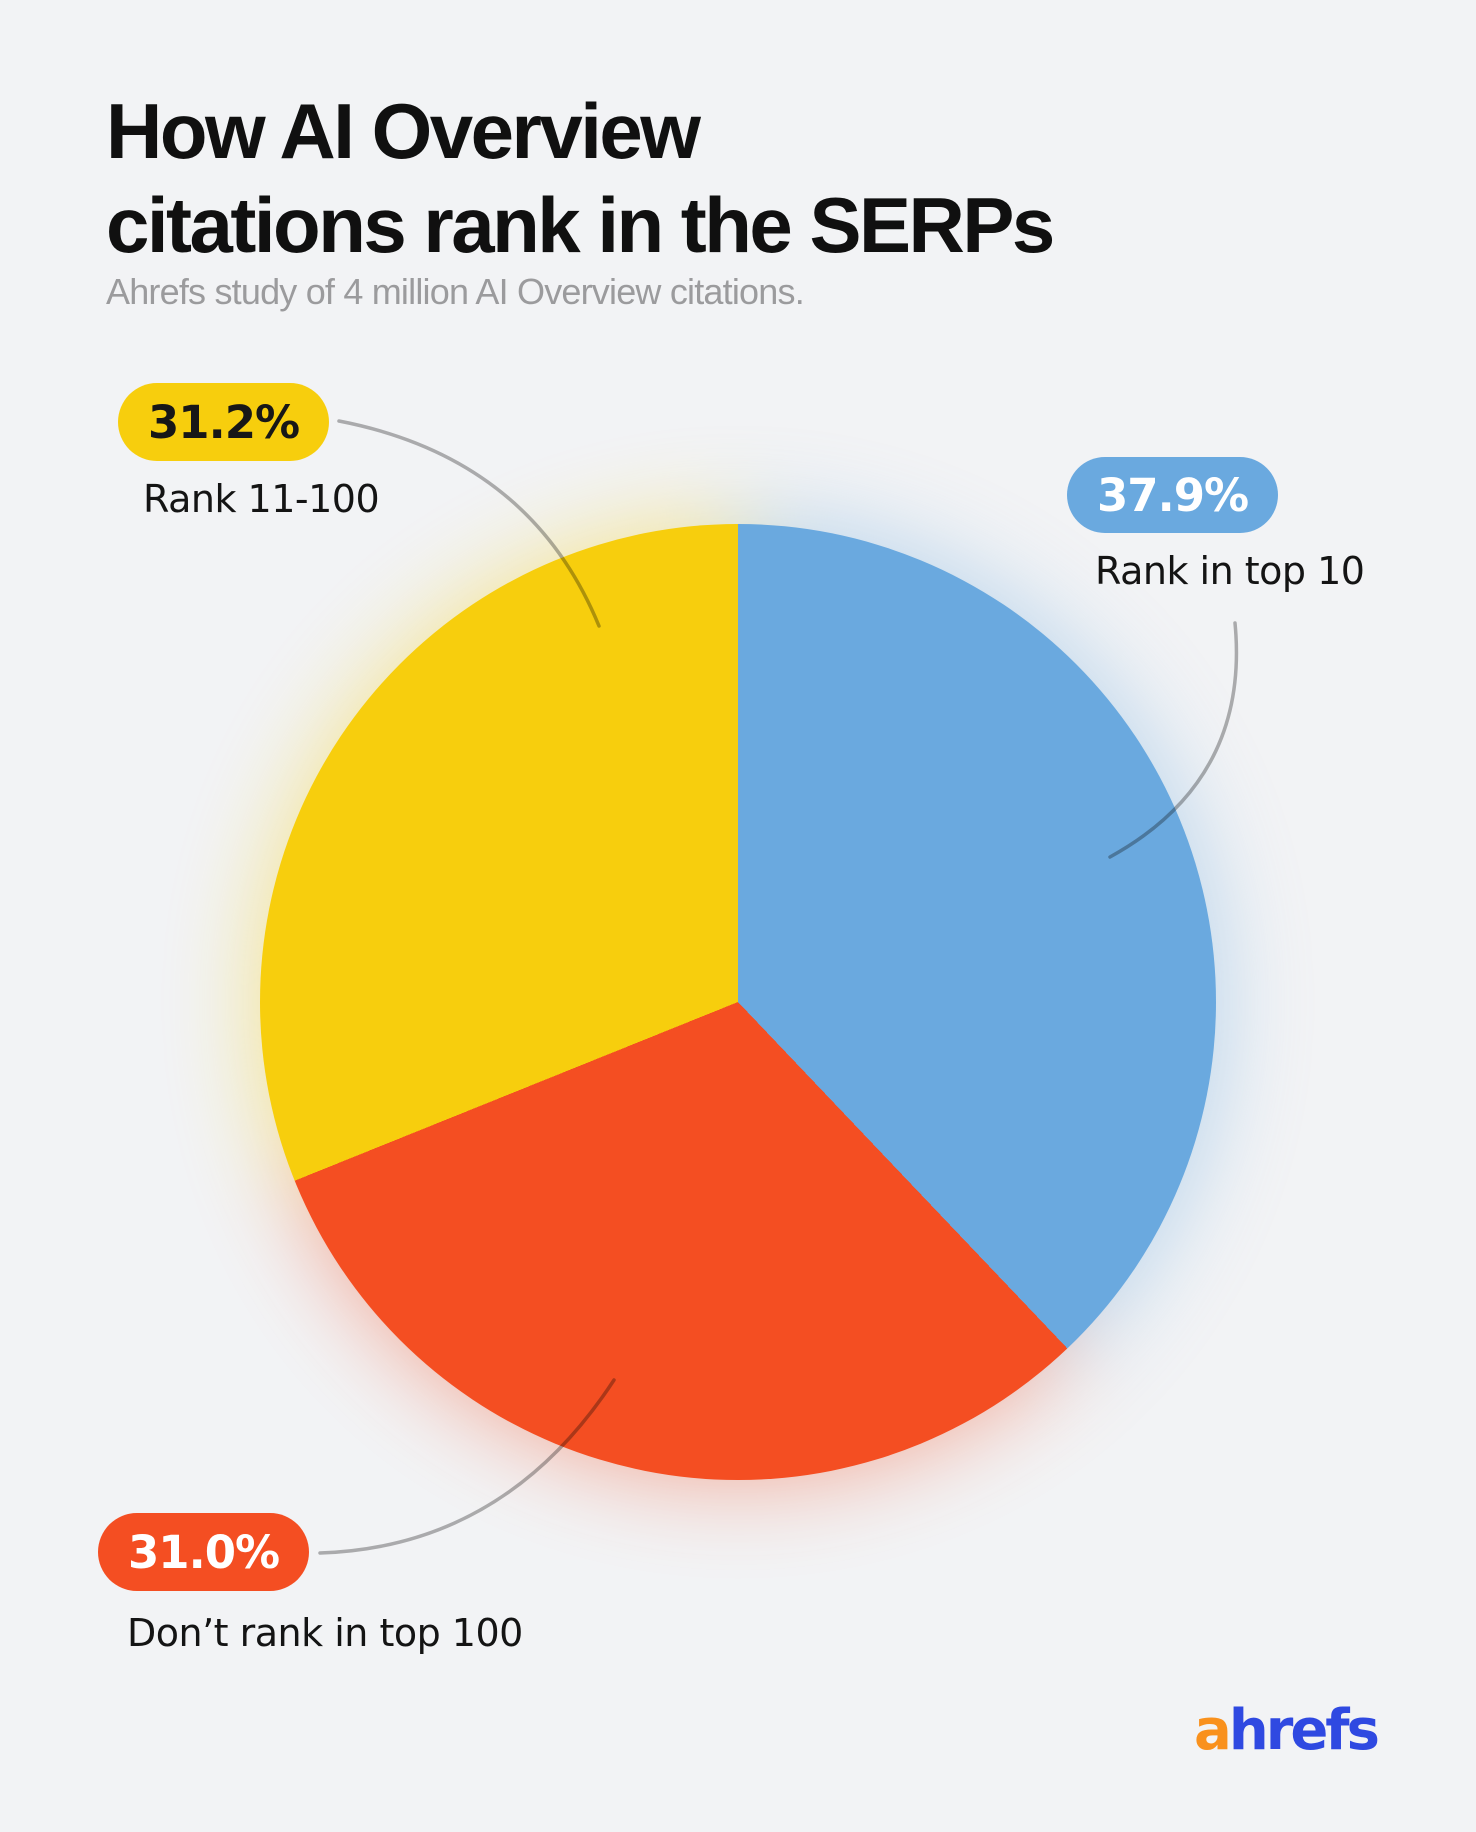  I want to click on badge-dont-rank-top-100: 31.0%, so click(204, 1552).